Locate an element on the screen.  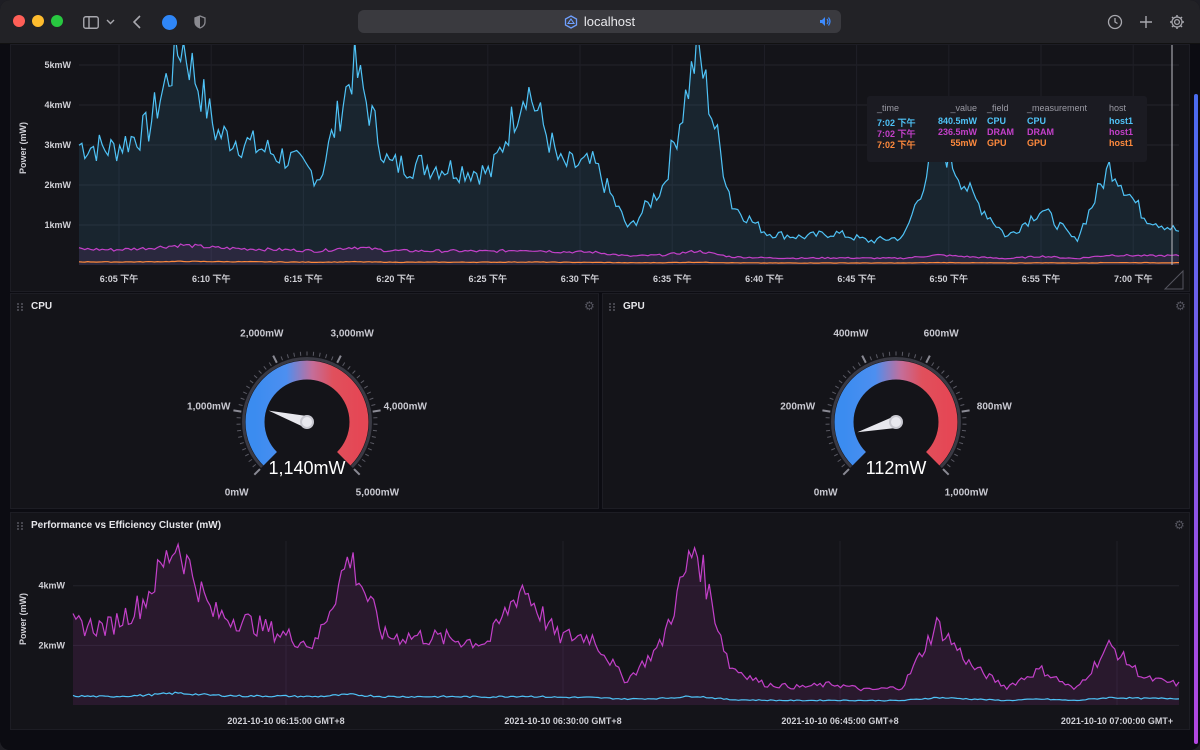
gauge-tick-label: 400mW is located at coordinates (851, 333).